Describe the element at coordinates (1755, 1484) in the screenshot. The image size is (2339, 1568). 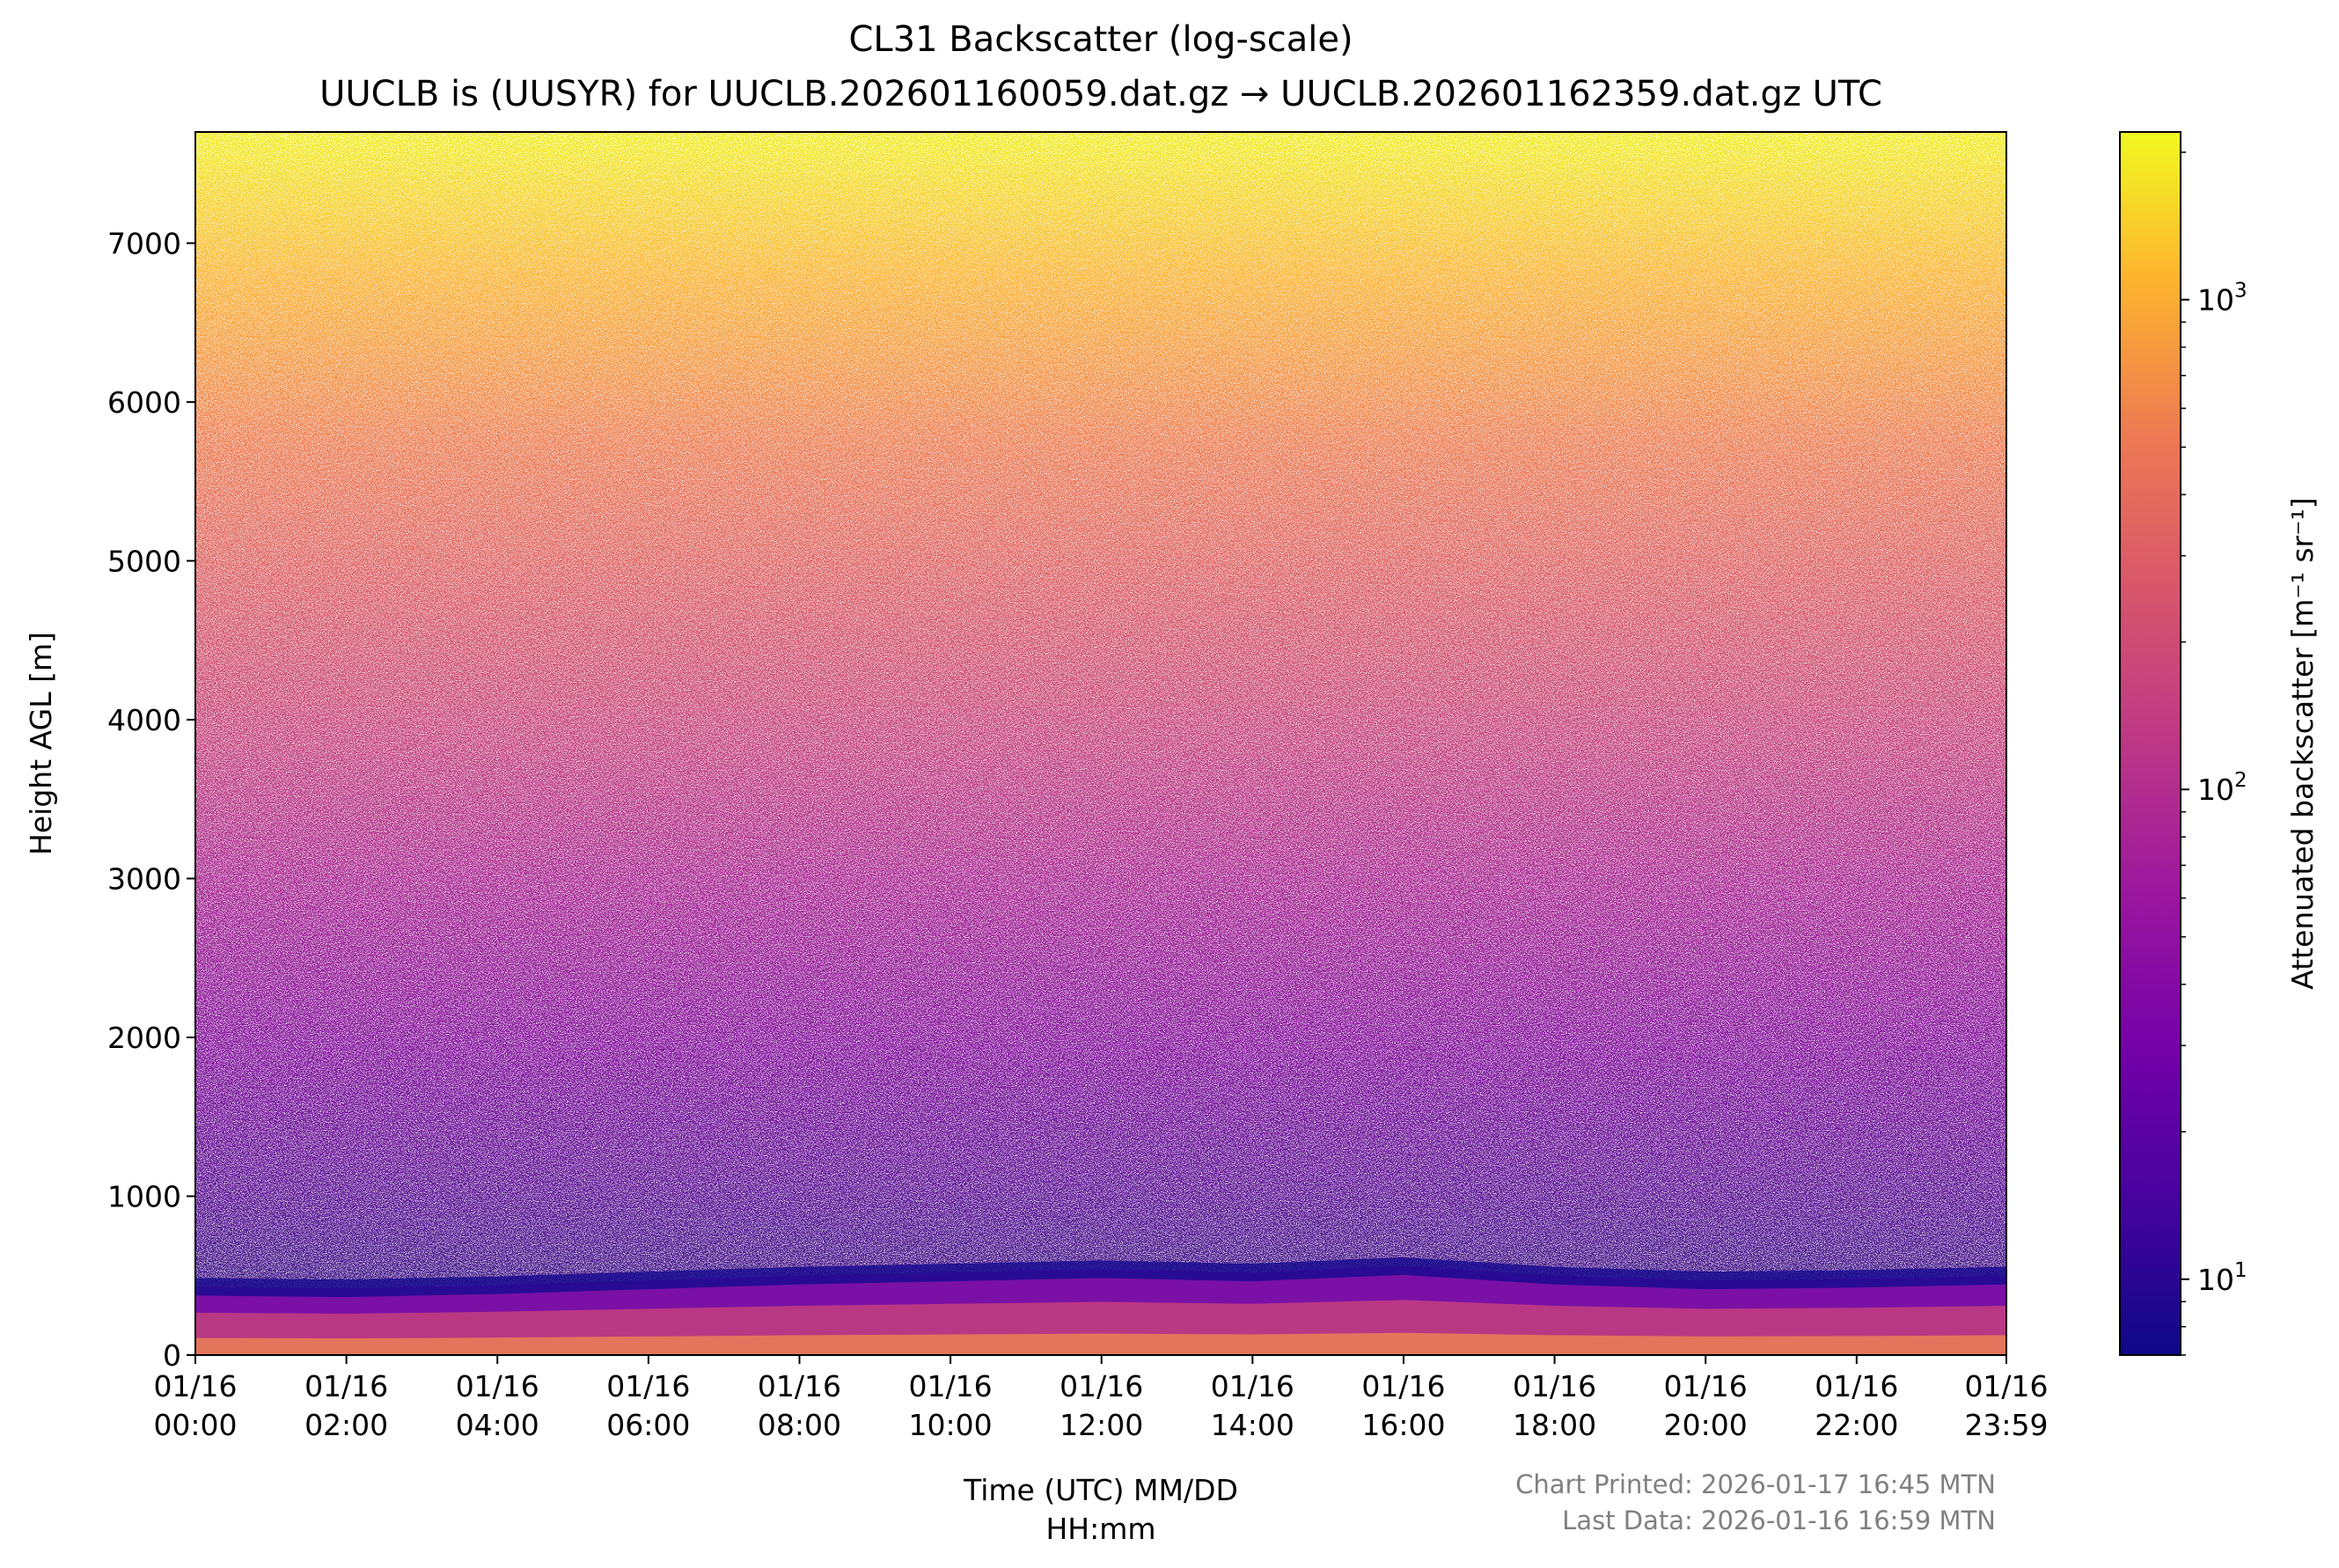
I see `chart-printed-note: Chart Printed: 2026-01-17 16:45 MTN` at that location.